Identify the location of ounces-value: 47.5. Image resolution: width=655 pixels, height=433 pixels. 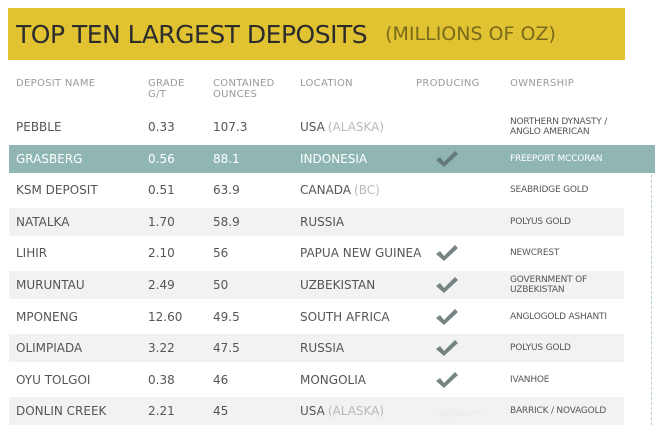
(226, 348).